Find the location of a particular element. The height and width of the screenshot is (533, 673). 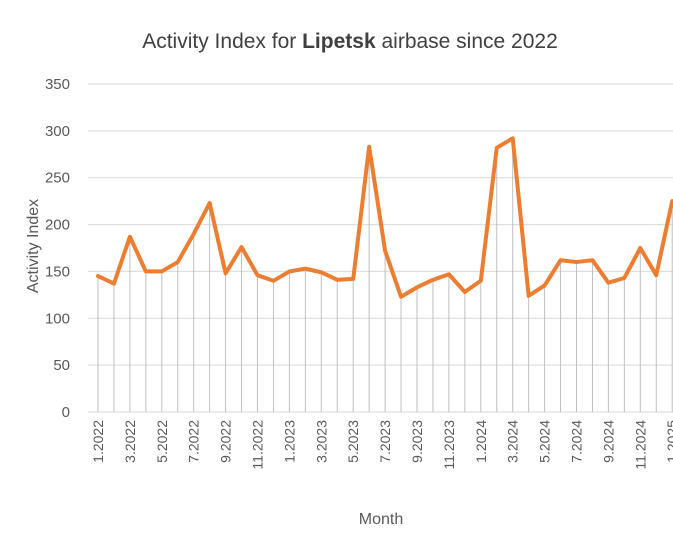

y-tick-label: 350 is located at coordinates (57, 84).